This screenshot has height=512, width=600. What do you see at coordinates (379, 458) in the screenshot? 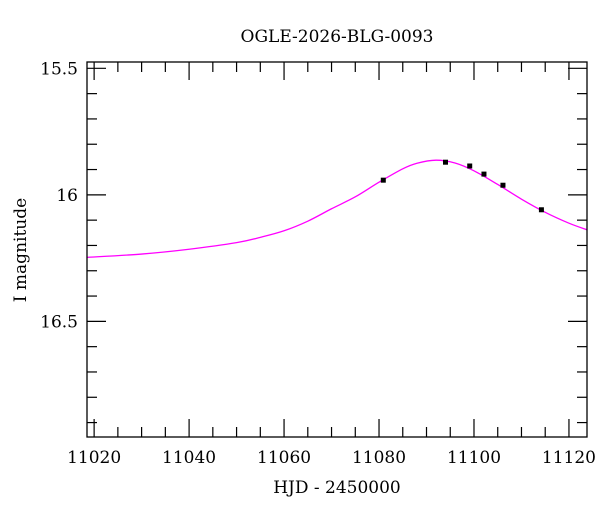
I see `x-tick-label: 11080` at bounding box center [379, 458].